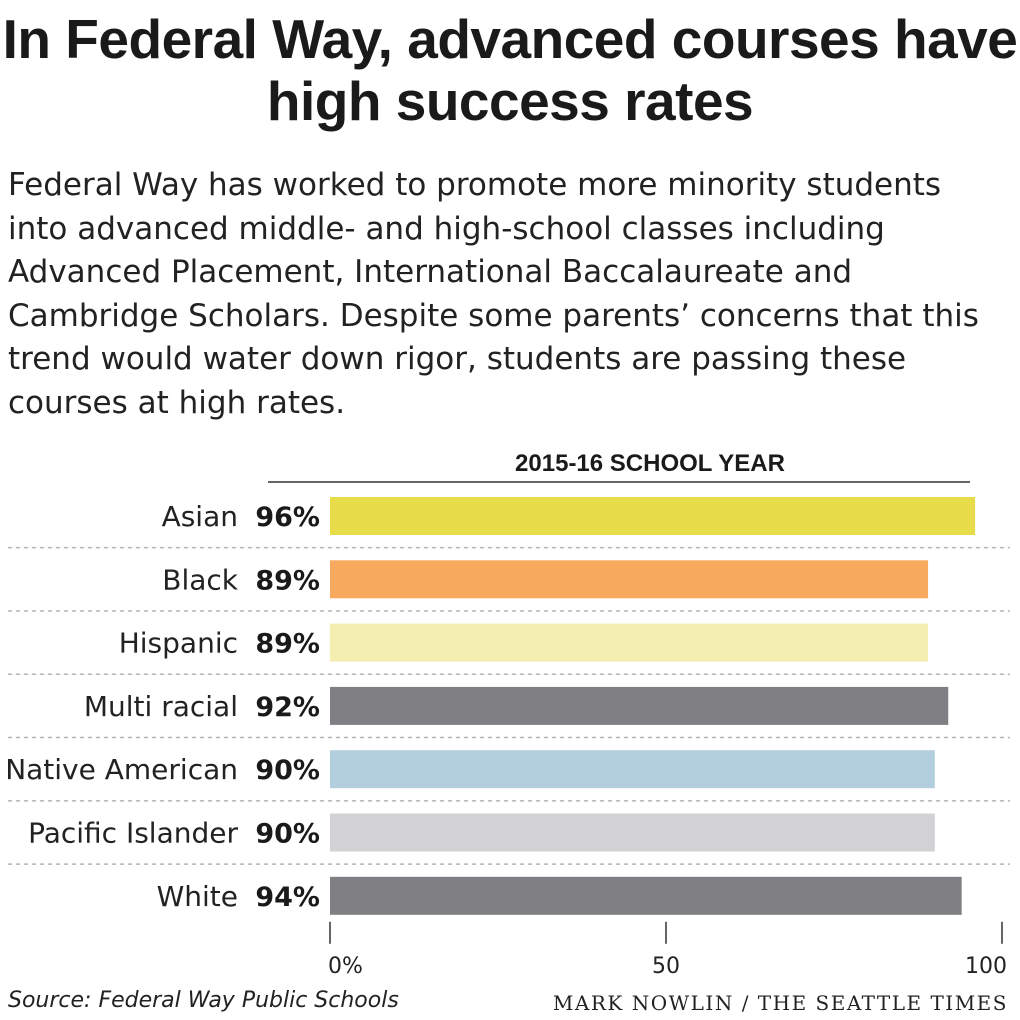 The image size is (1020, 1020). I want to click on bar-native-american, so click(632, 769).